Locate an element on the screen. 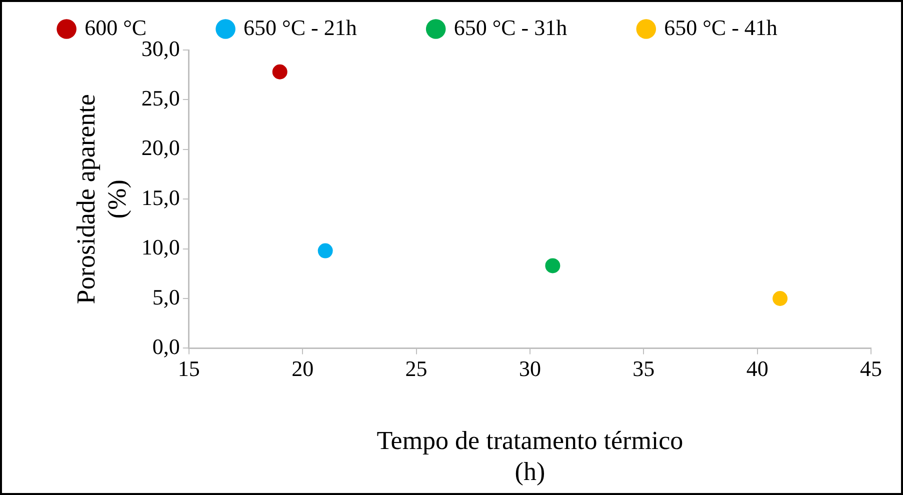 The image size is (903, 495). legend-label: 650 °C - 41h is located at coordinates (754, 27).